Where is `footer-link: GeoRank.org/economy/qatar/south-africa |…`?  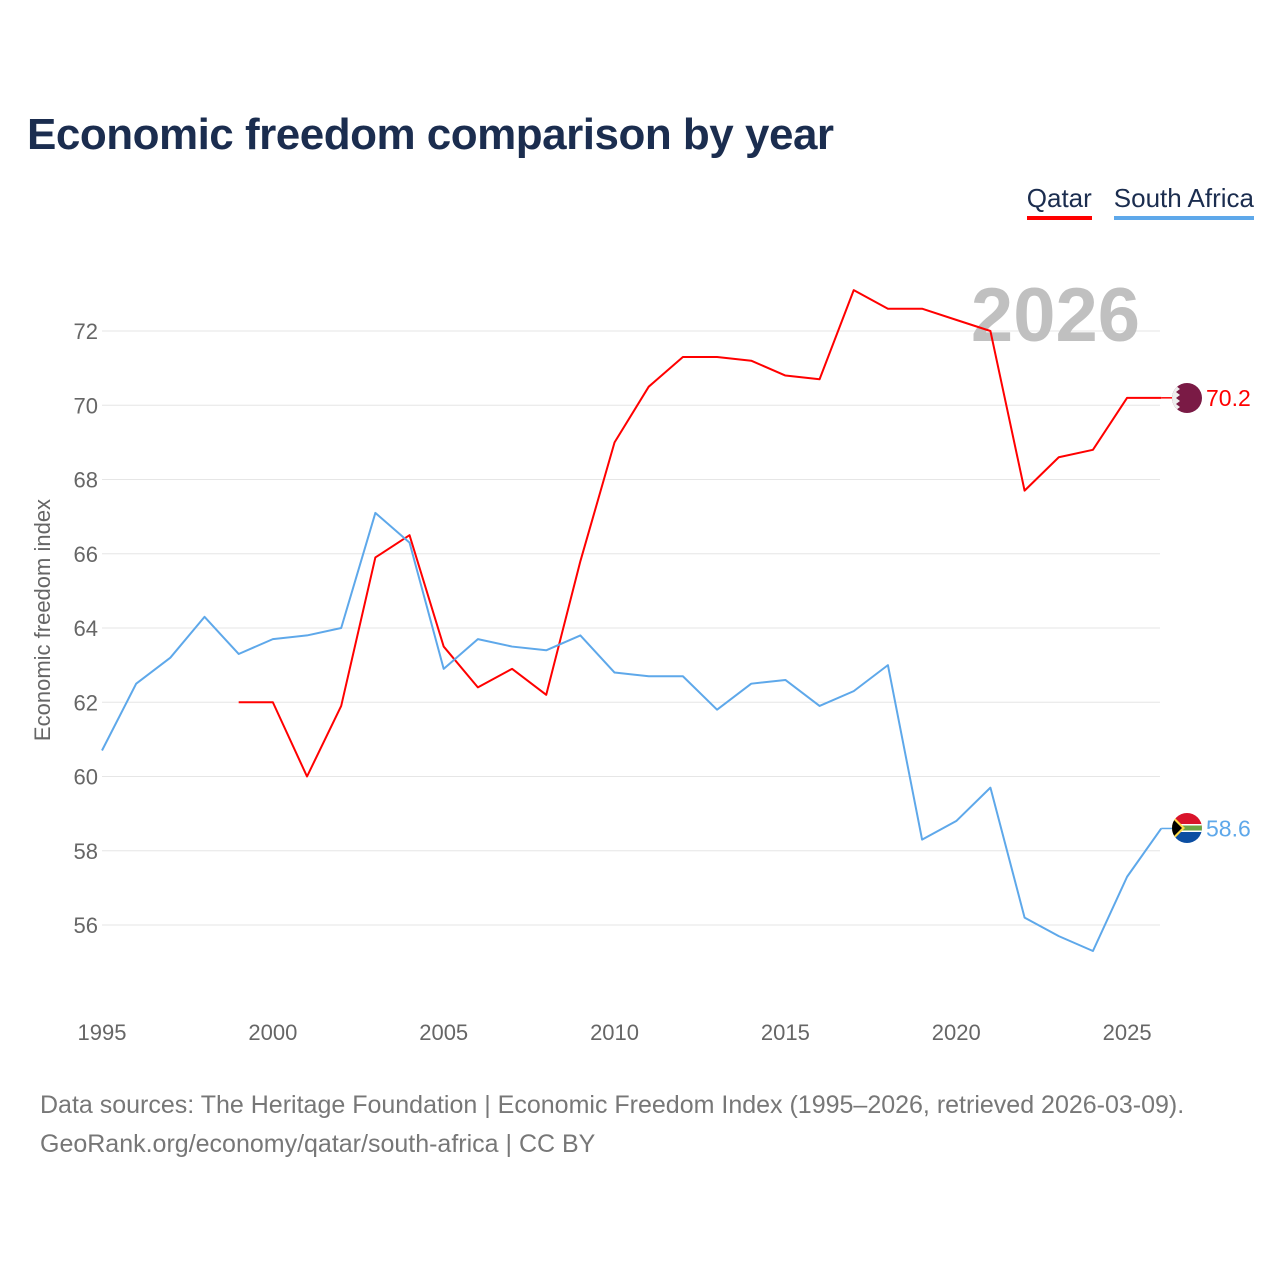 footer-link: GeoRank.org/economy/qatar/south-africa |… is located at coordinates (318, 1144).